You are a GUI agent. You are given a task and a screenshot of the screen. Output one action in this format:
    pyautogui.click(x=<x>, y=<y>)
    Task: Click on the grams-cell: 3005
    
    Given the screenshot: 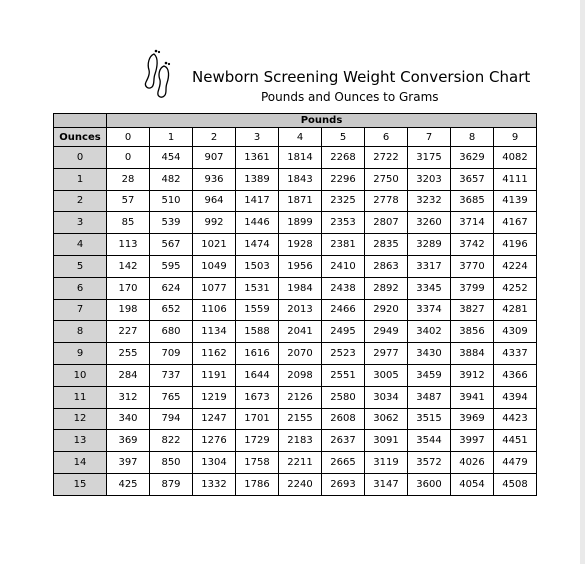 What is the action you would take?
    pyautogui.click(x=386, y=375)
    